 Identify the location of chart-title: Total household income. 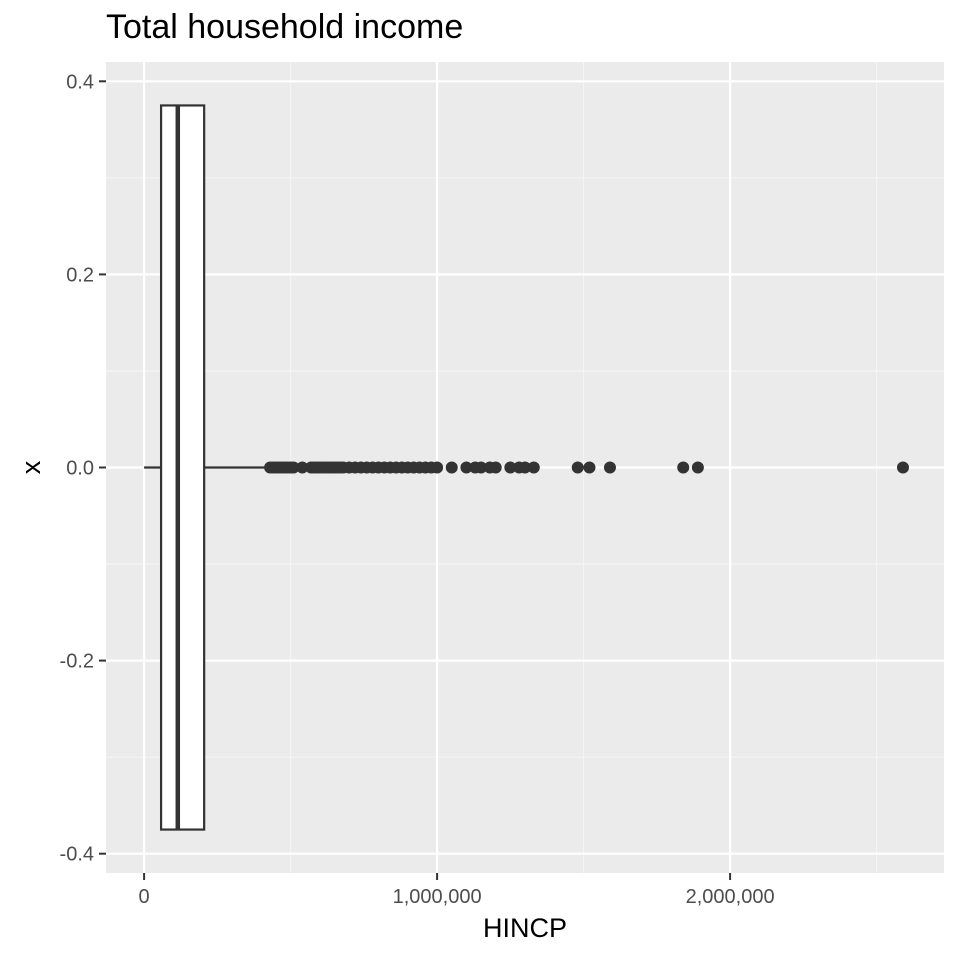
(285, 27).